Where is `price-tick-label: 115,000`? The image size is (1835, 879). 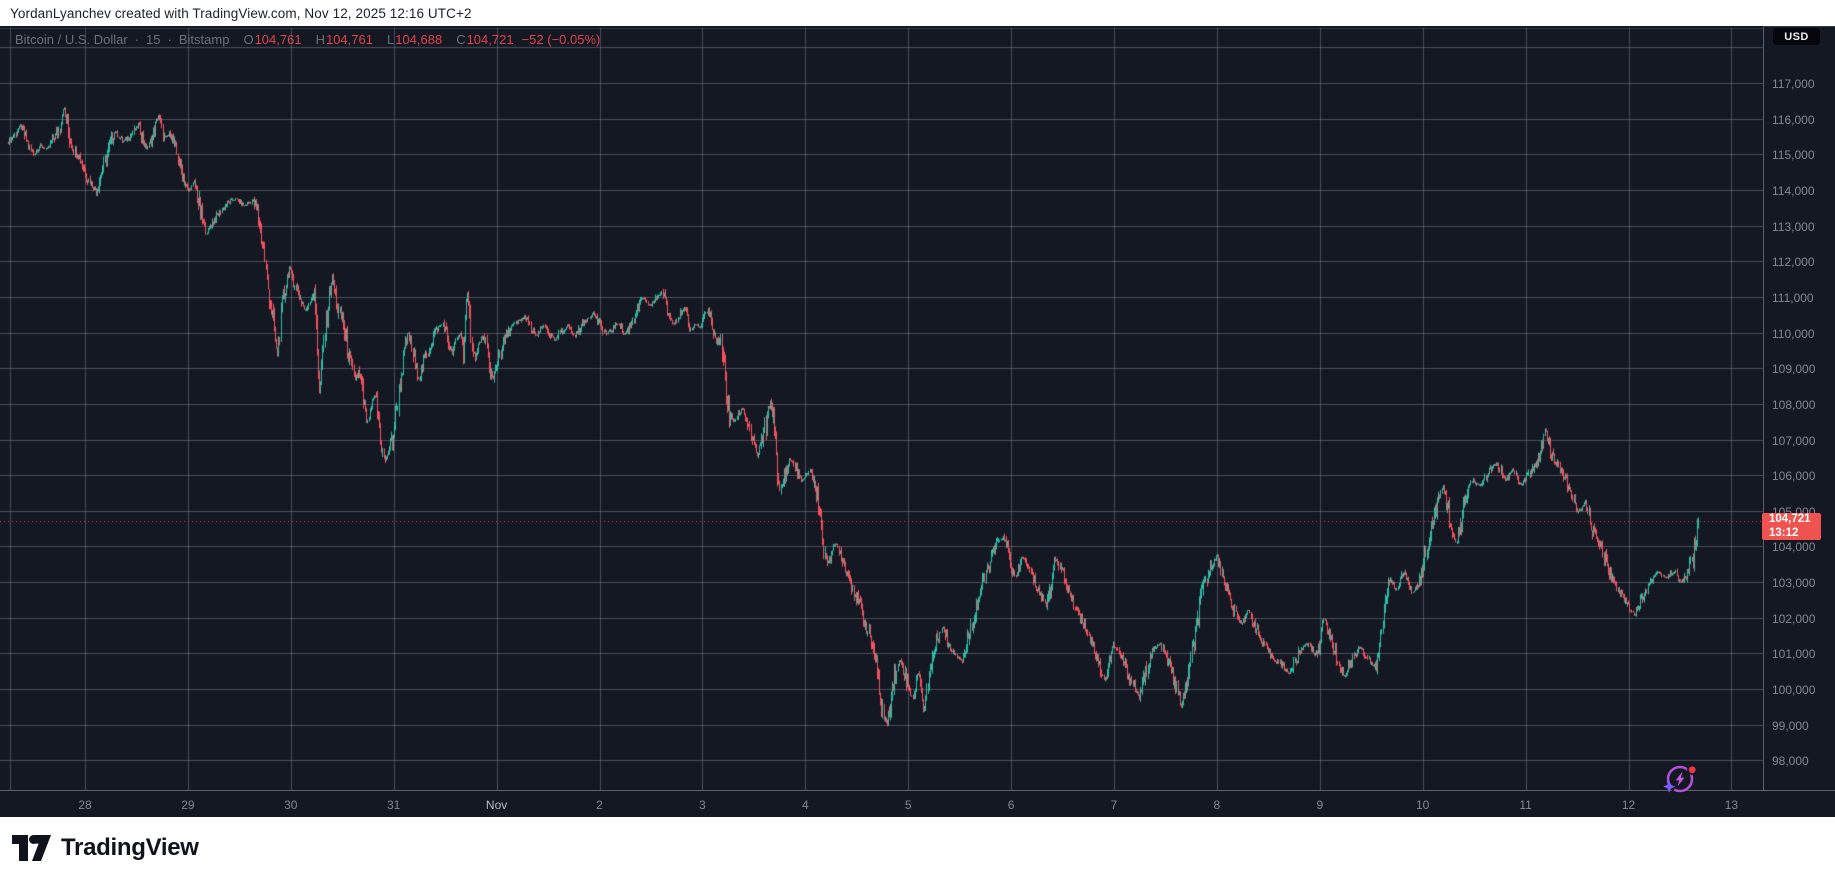
price-tick-label: 115,000 is located at coordinates (1793, 155).